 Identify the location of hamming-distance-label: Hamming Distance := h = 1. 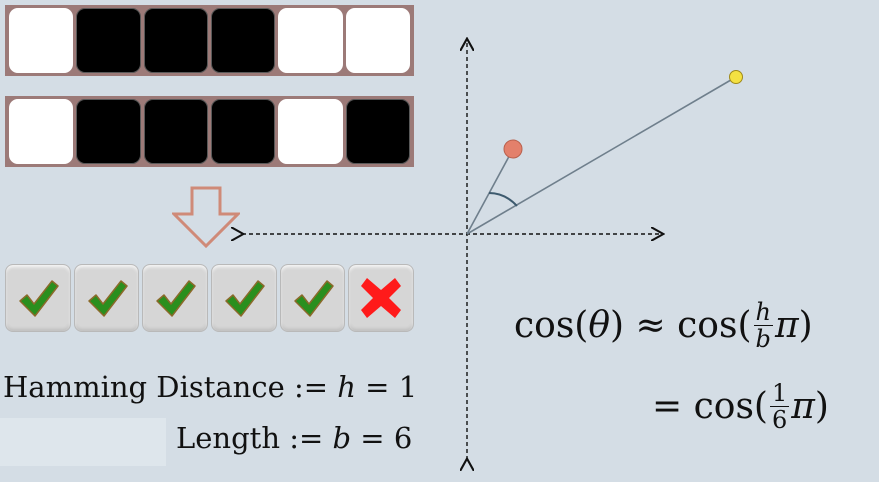
(210, 387).